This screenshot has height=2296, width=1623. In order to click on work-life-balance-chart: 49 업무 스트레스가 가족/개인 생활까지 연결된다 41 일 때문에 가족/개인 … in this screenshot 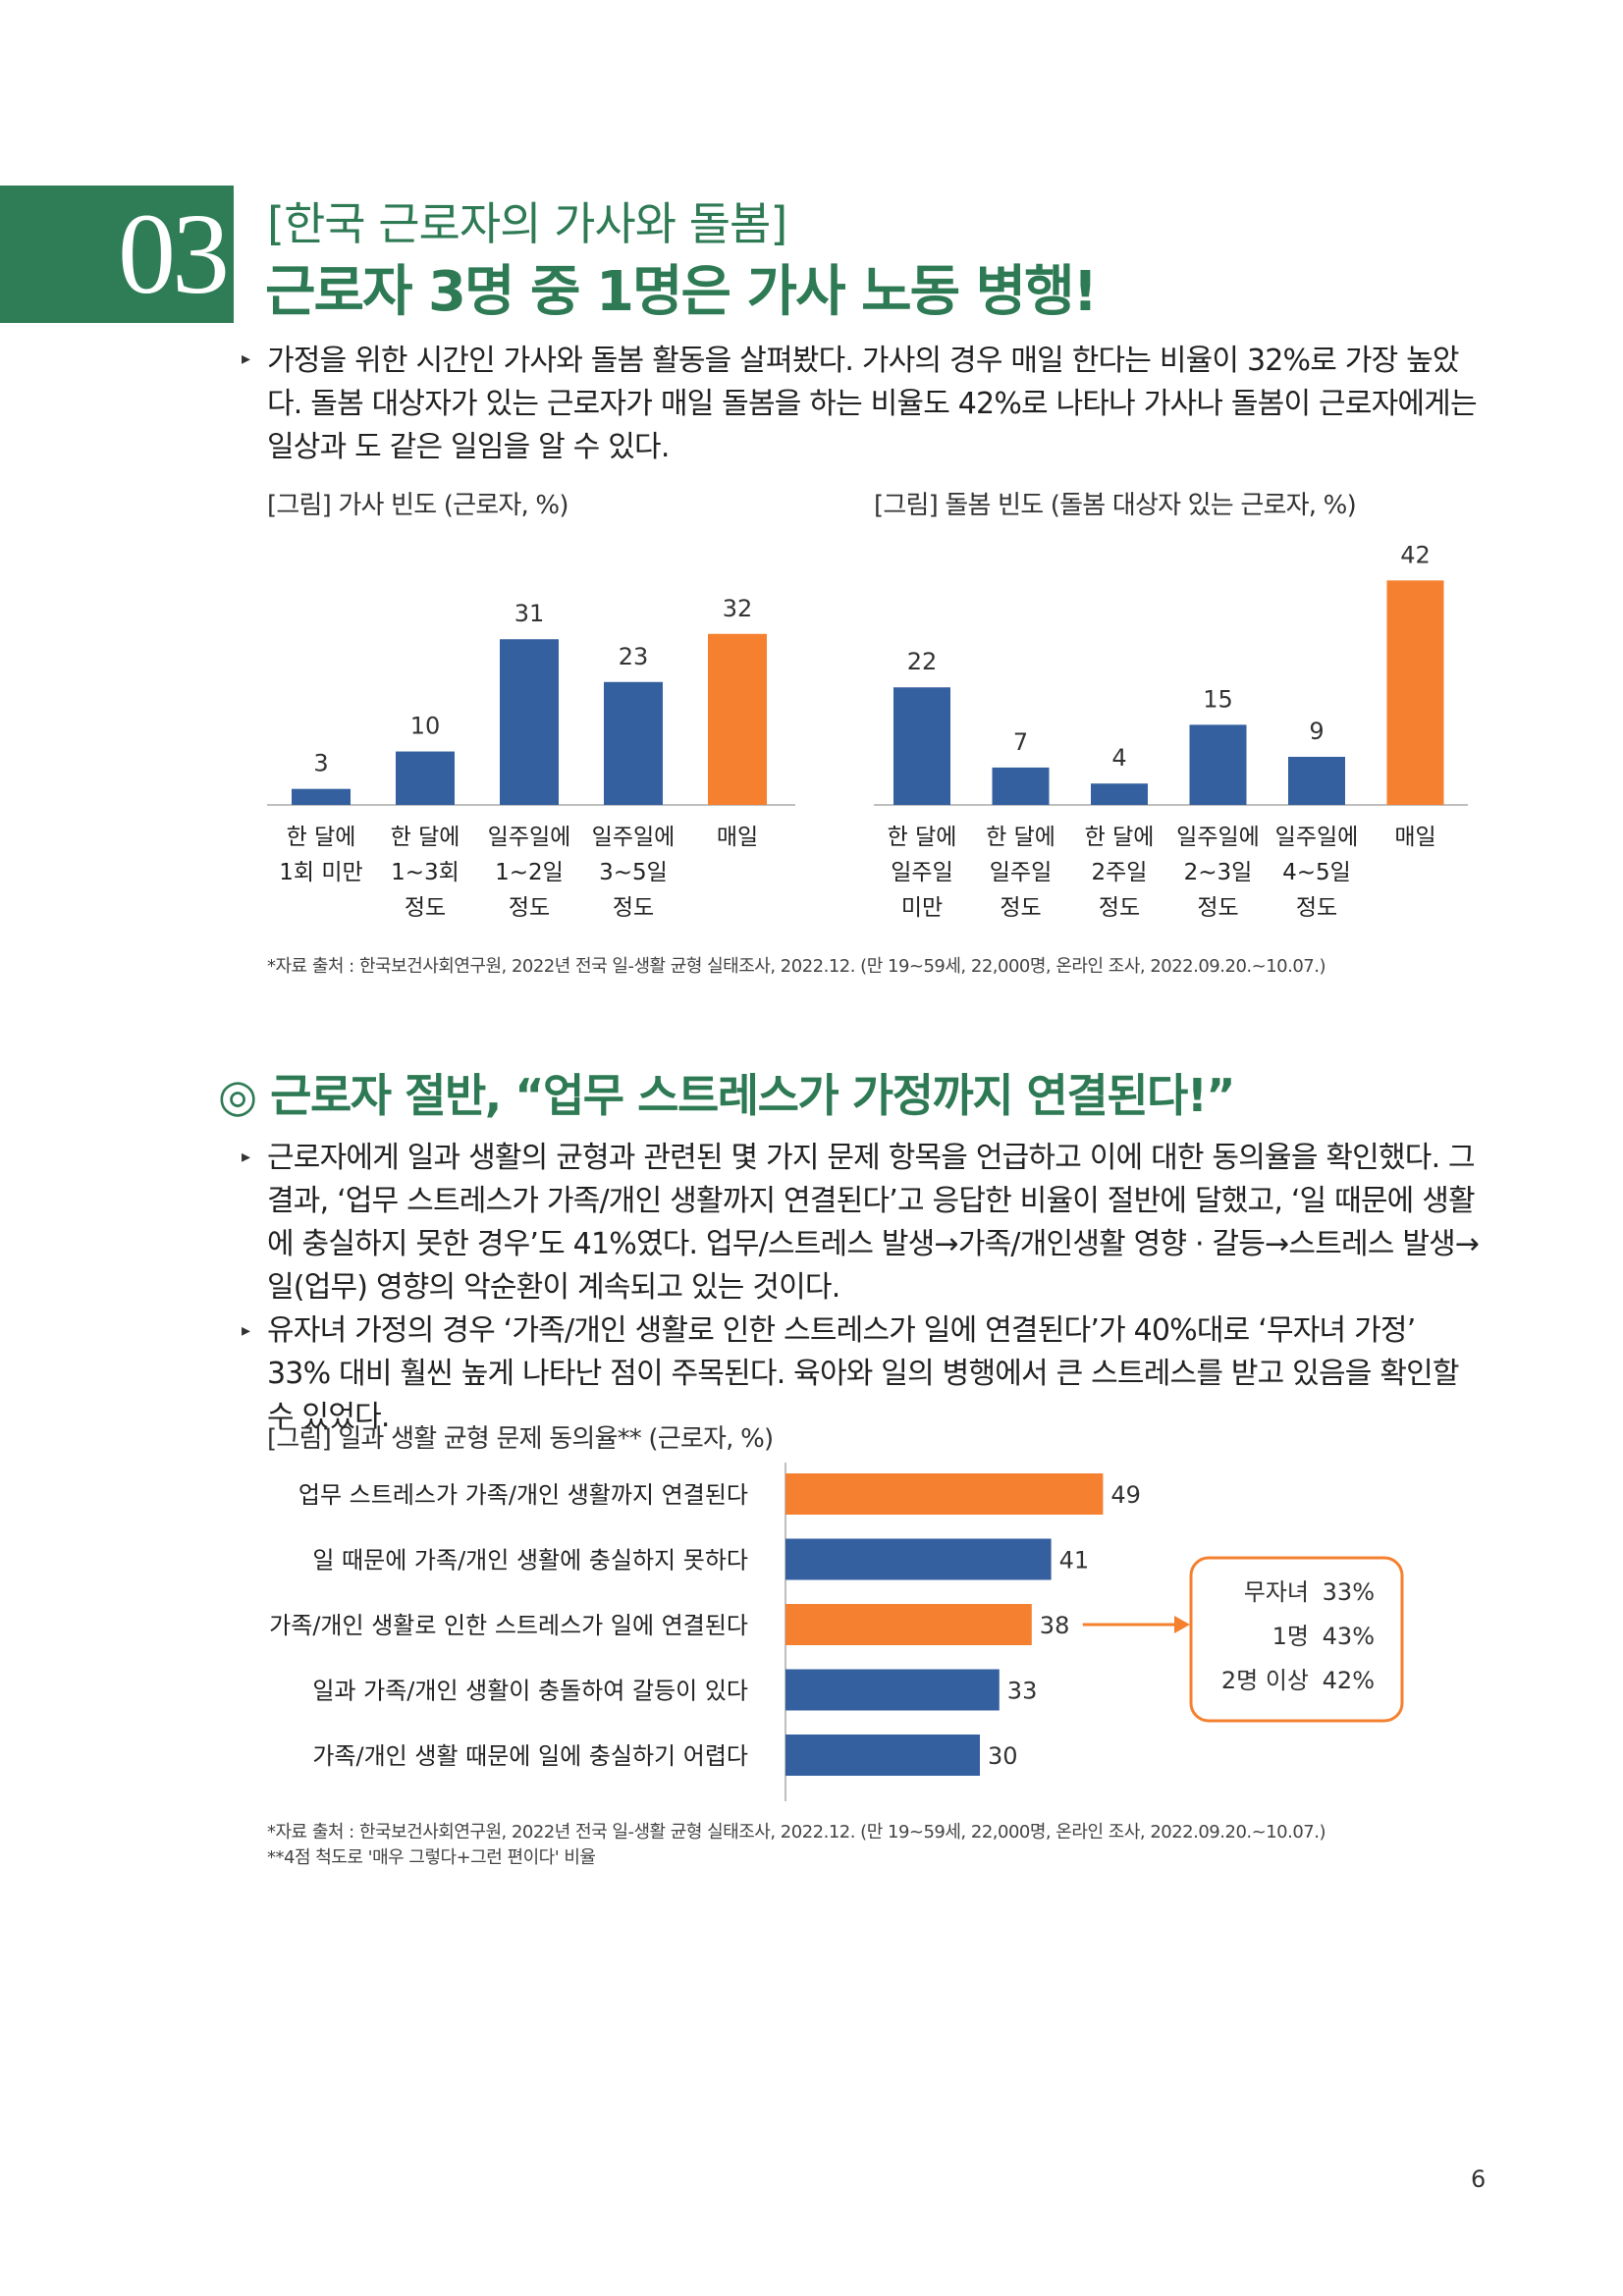, I will do `click(836, 1632)`.